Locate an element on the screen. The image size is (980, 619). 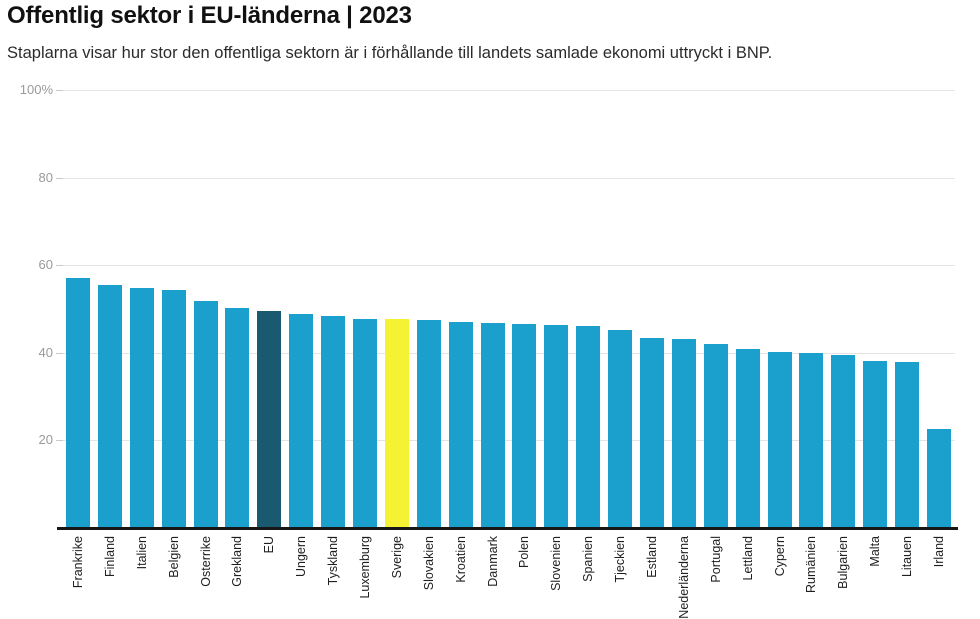
bar-bulgarien is located at coordinates (843, 441).